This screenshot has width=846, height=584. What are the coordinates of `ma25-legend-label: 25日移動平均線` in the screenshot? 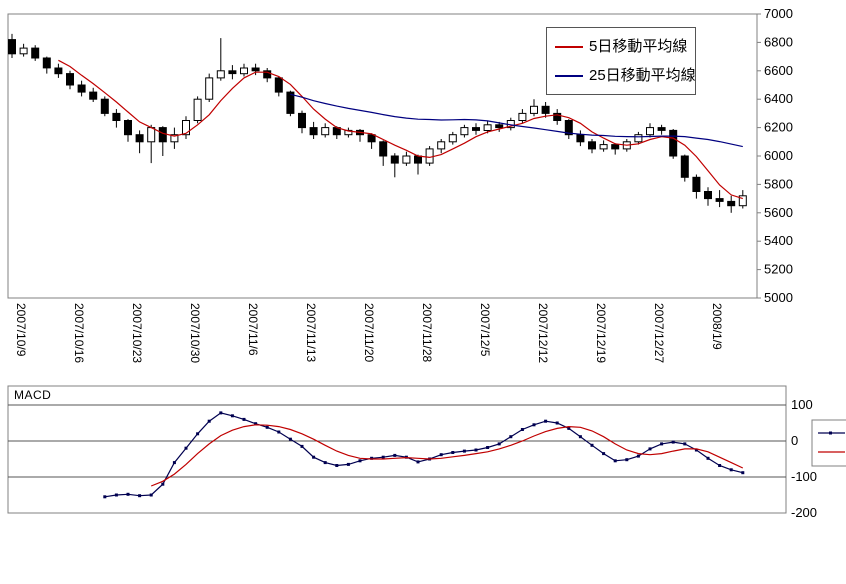 It's located at (642, 75).